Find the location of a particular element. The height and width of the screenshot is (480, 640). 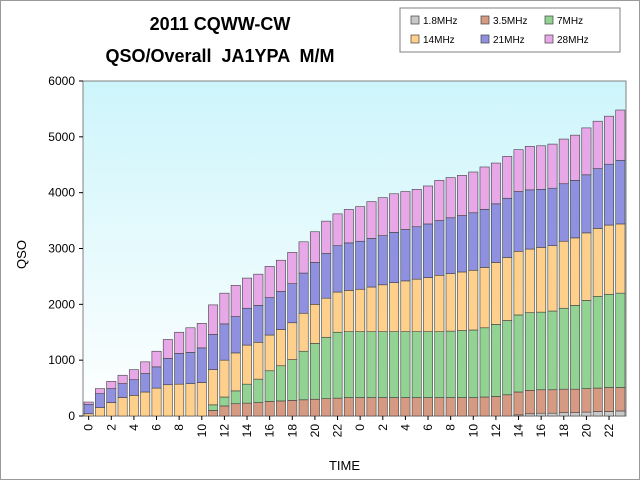

x-tick-label: 4 is located at coordinates (134, 427).